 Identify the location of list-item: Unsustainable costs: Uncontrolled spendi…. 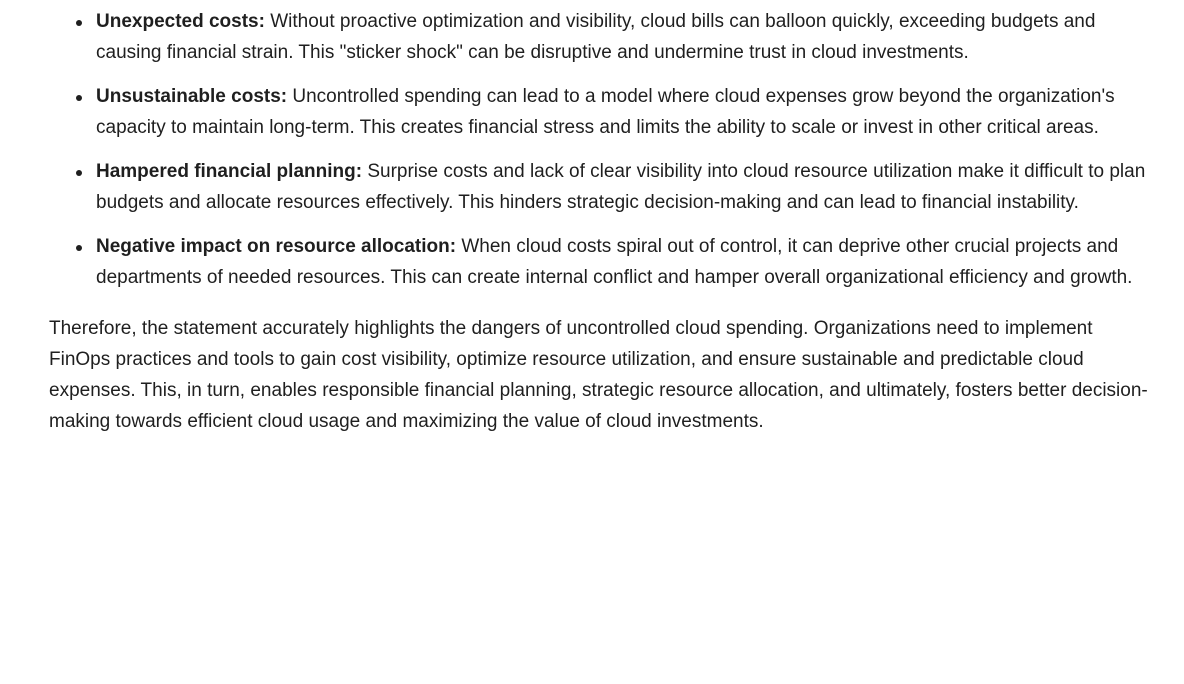
(599, 112).